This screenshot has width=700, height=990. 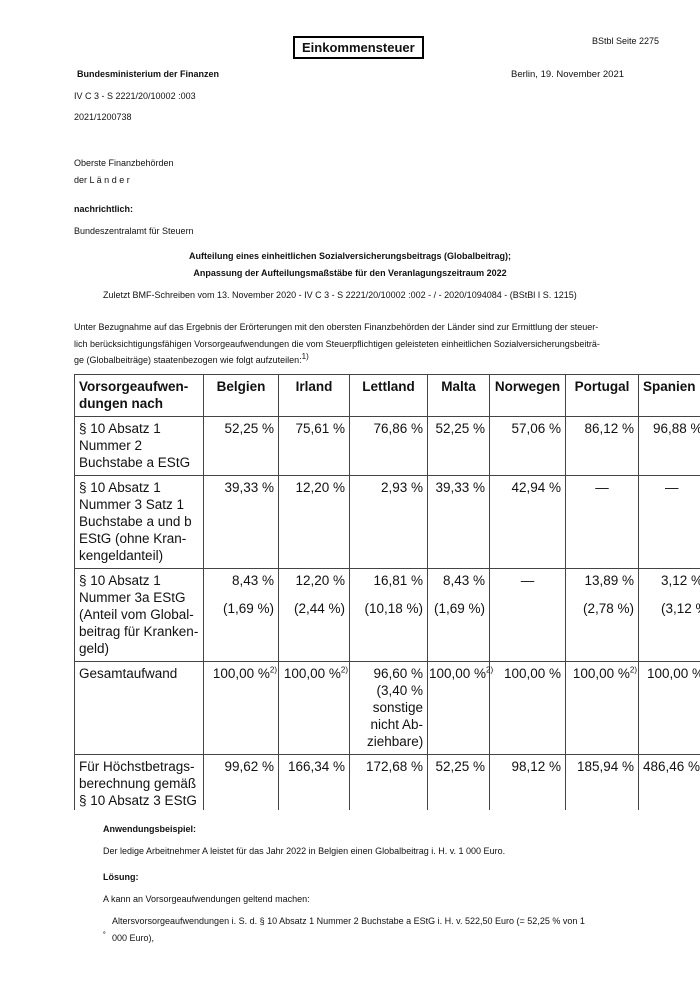 I want to click on document-category-stamp: Einkommensteuer, so click(x=358, y=47).